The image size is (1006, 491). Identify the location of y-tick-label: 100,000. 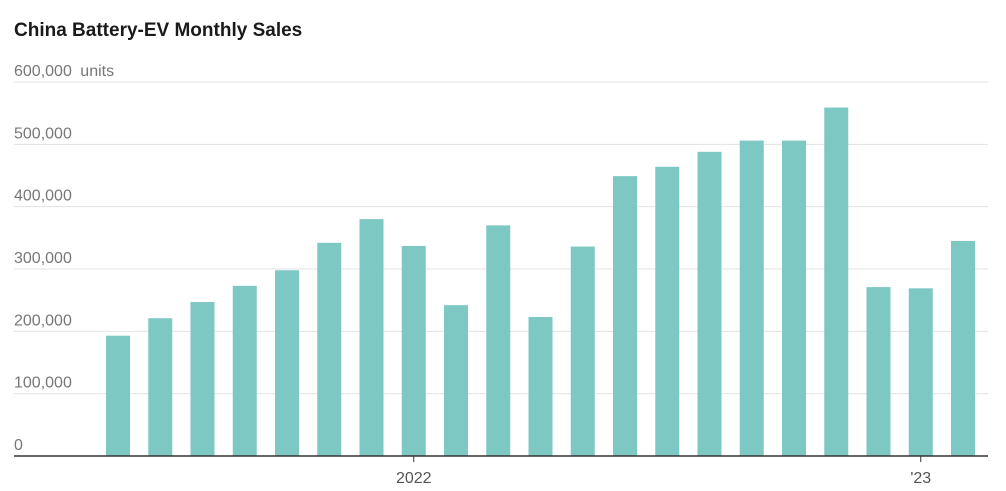
(43, 383).